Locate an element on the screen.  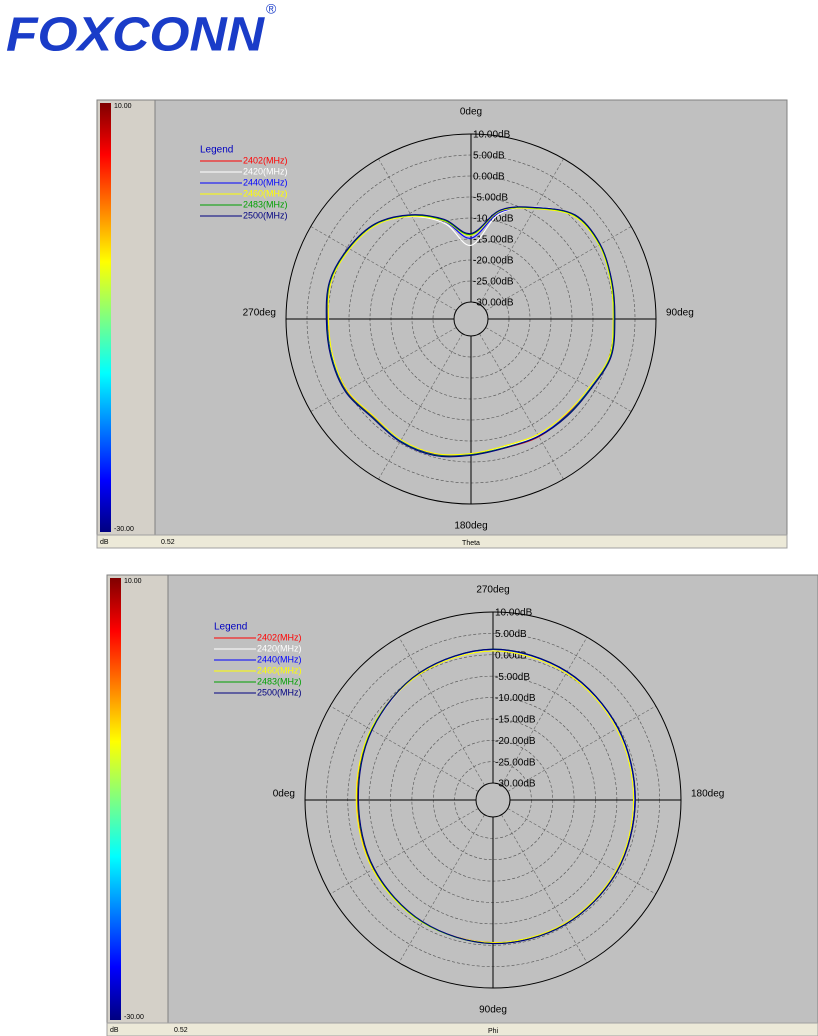
r-tick-label: -10.00dB is located at coordinates (515, 698).